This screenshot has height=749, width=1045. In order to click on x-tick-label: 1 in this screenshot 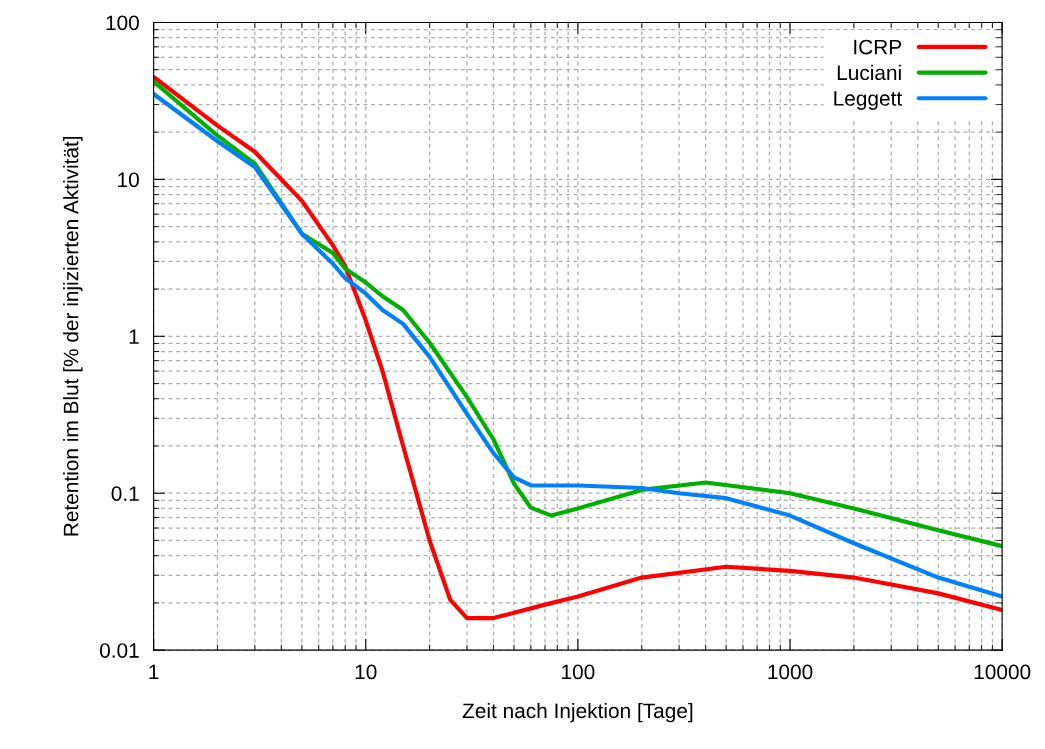, I will do `click(154, 672)`.